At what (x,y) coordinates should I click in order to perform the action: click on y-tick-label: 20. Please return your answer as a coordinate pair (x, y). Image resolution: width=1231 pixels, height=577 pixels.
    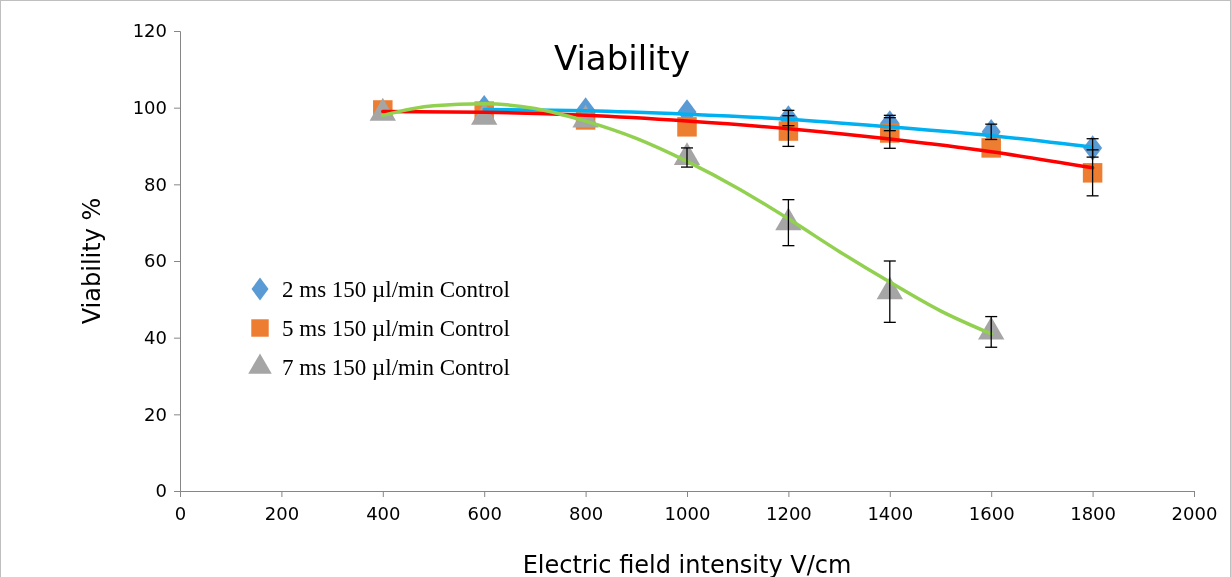
    Looking at the image, I should click on (155, 414).